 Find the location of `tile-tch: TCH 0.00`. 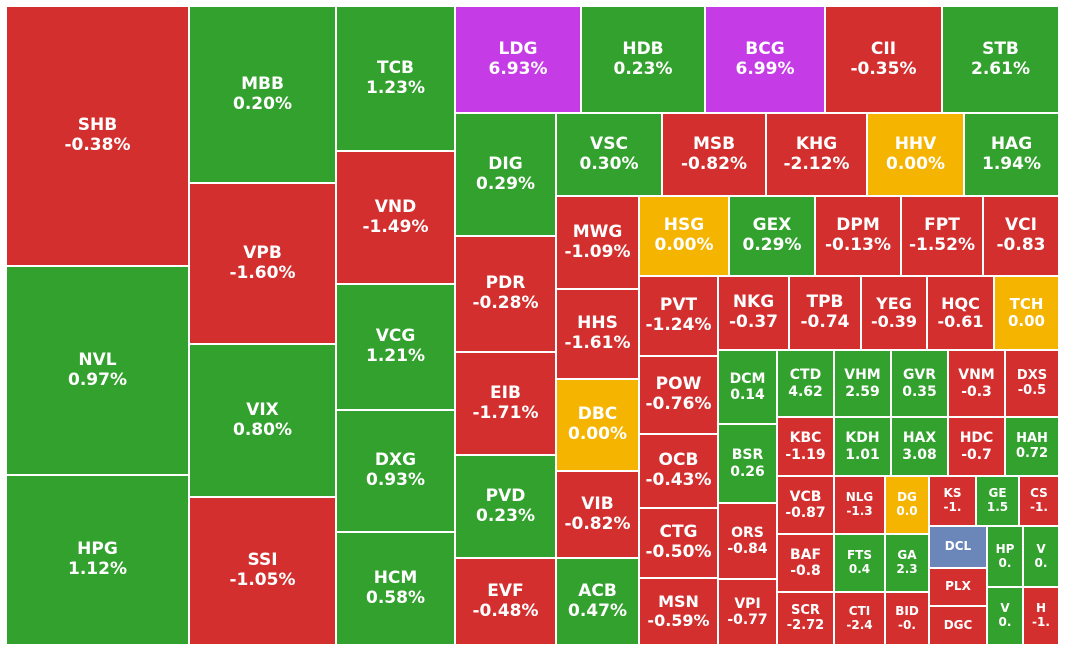

tile-tch: TCH 0.00 is located at coordinates (1026, 313).